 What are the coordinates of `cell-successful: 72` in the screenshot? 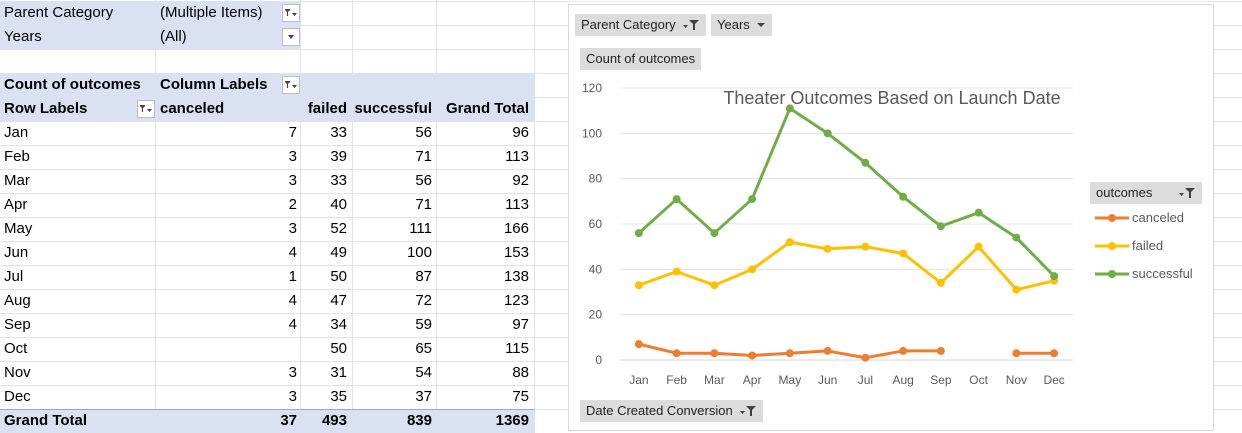 It's located at (423, 300).